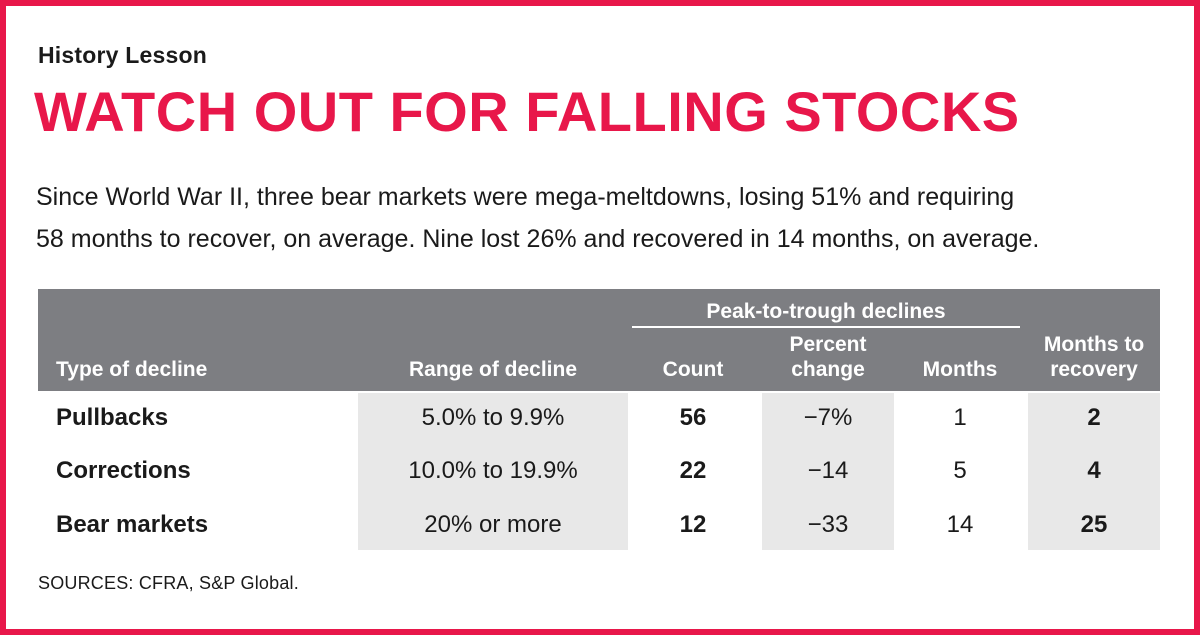 The width and height of the screenshot is (1200, 635). Describe the element at coordinates (693, 369) in the screenshot. I see `header-count: Count` at that location.